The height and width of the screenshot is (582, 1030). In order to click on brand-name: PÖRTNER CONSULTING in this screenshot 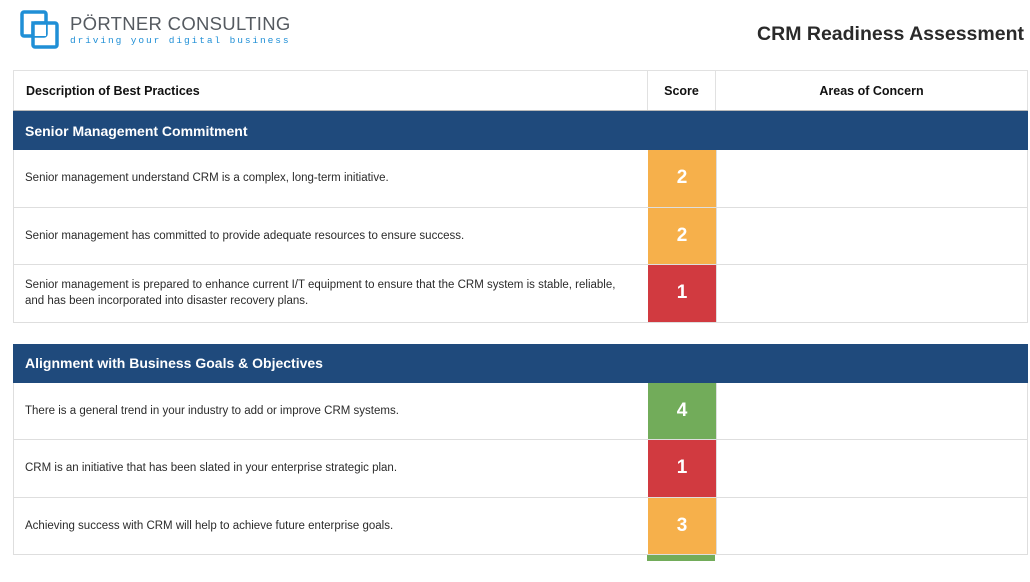, I will do `click(180, 23)`.